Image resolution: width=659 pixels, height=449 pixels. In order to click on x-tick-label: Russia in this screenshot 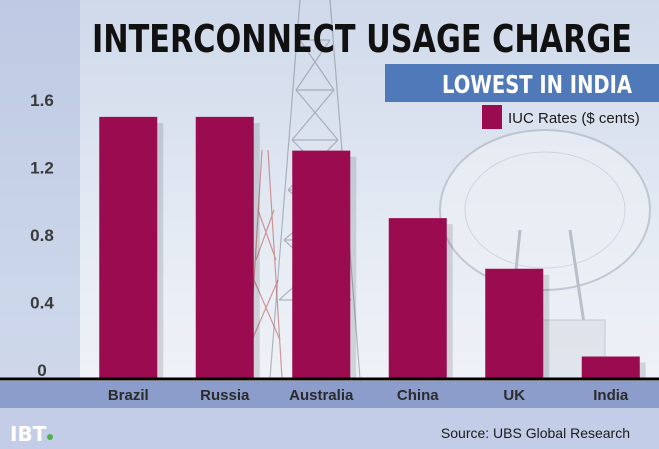, I will do `click(225, 395)`.